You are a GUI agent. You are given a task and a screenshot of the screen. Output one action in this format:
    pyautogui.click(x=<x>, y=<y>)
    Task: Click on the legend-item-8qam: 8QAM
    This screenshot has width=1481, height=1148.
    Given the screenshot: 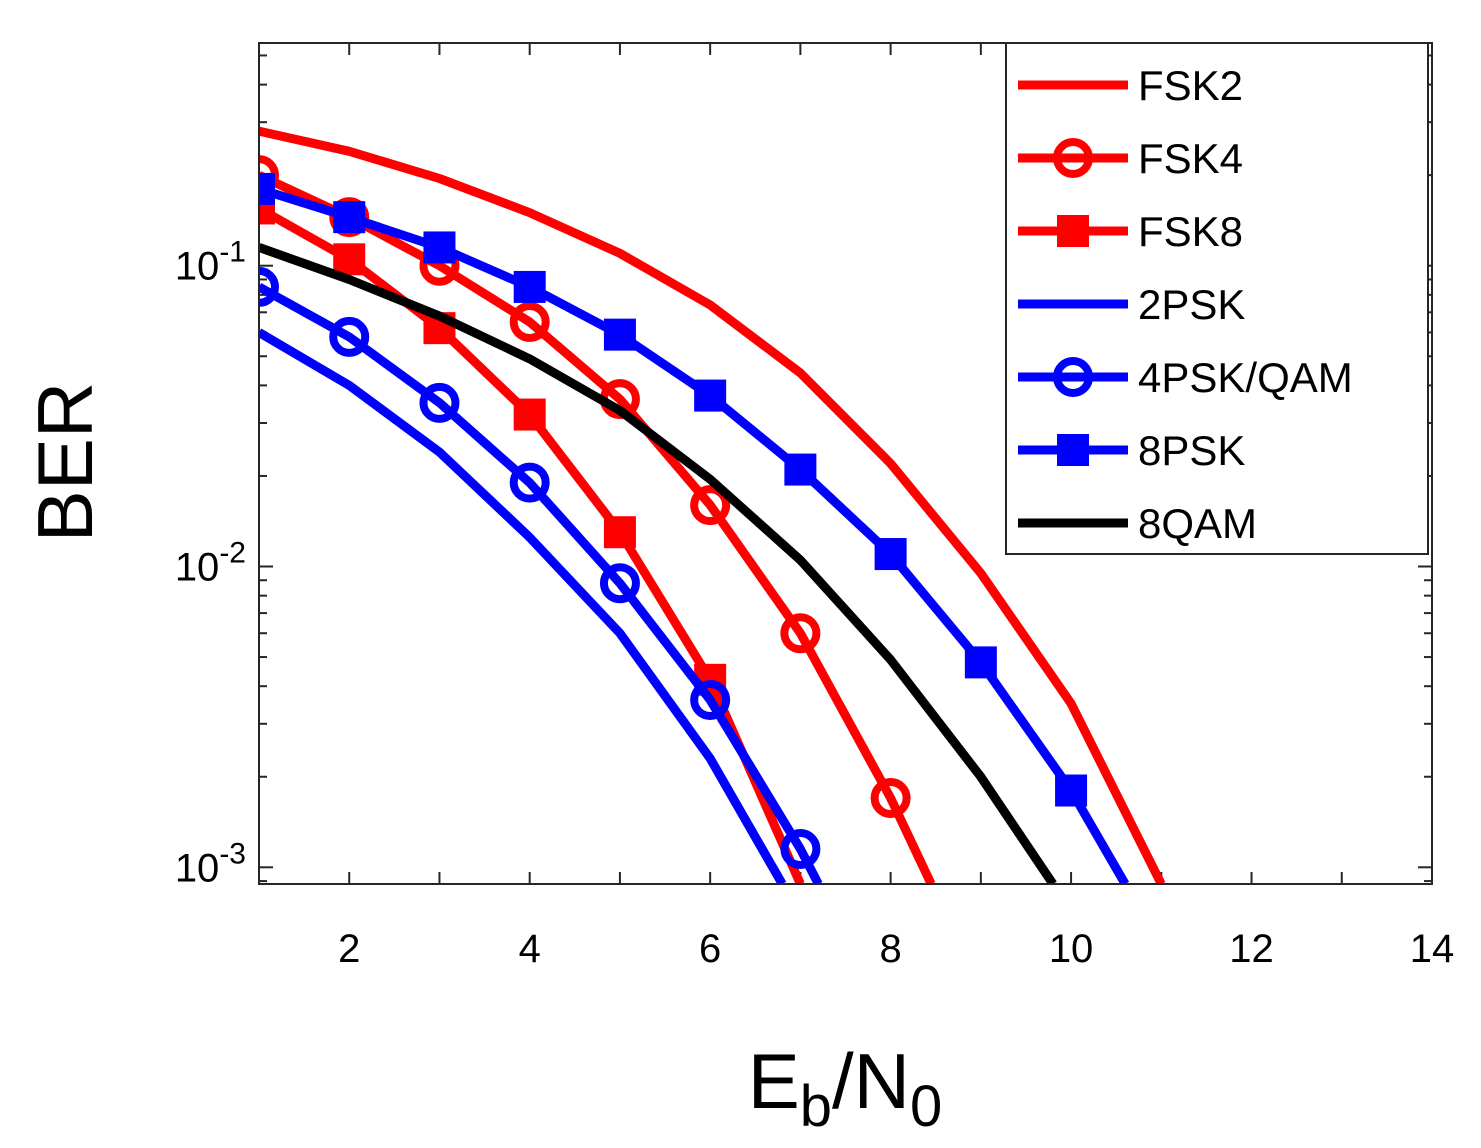 What is the action you would take?
    pyautogui.click(x=1137, y=523)
    